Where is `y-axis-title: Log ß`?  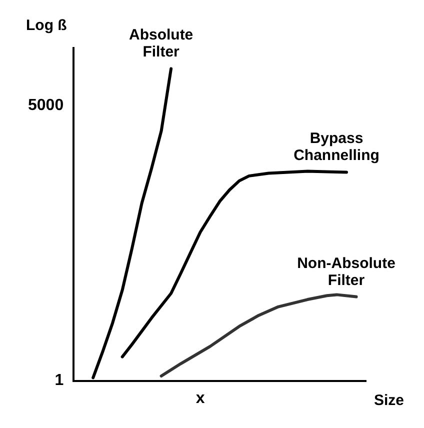 y-axis-title: Log ß is located at coordinates (46, 25).